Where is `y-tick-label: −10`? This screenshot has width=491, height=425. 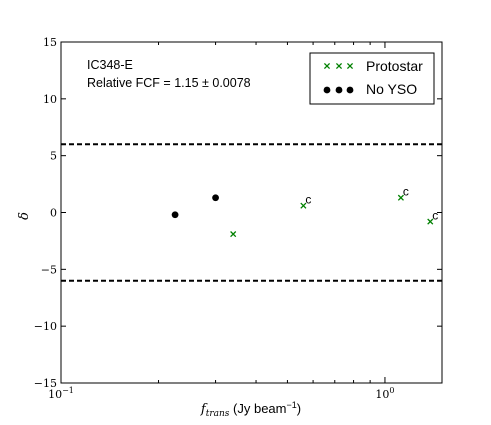 y-tick-label: −10 is located at coordinates (45, 326).